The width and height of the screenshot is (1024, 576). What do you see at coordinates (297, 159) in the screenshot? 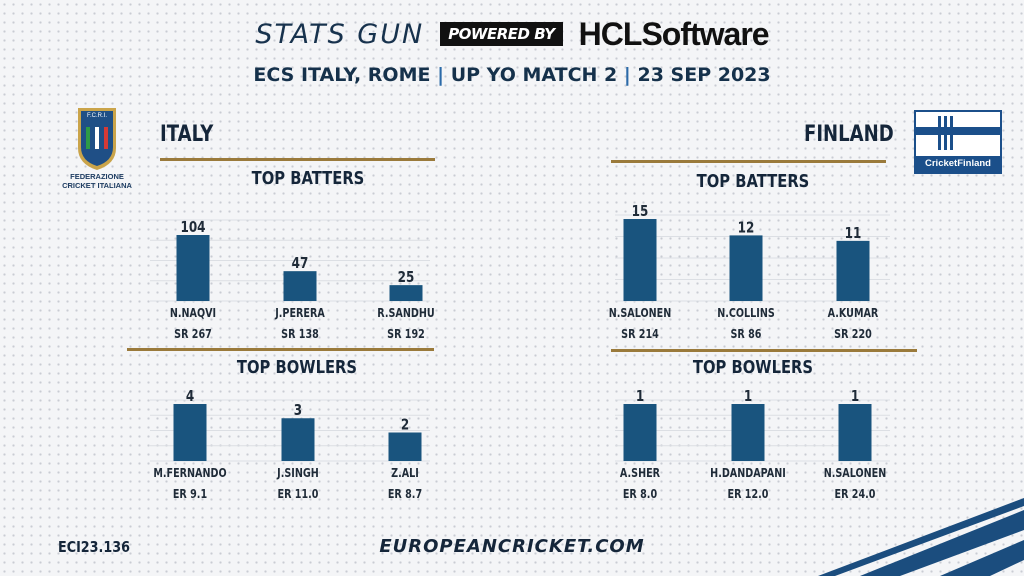
I see `italy-header-divider` at bounding box center [297, 159].